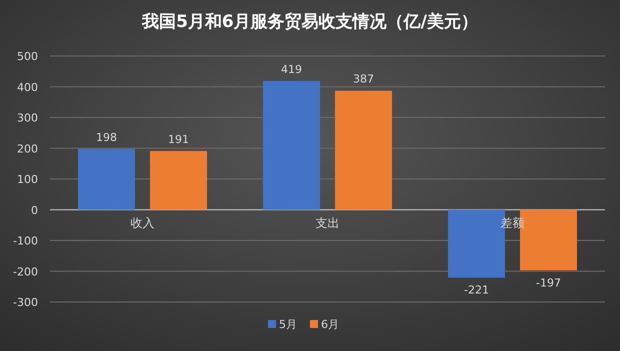 This screenshot has height=351, width=620. I want to click on data-label: -197, so click(548, 283).